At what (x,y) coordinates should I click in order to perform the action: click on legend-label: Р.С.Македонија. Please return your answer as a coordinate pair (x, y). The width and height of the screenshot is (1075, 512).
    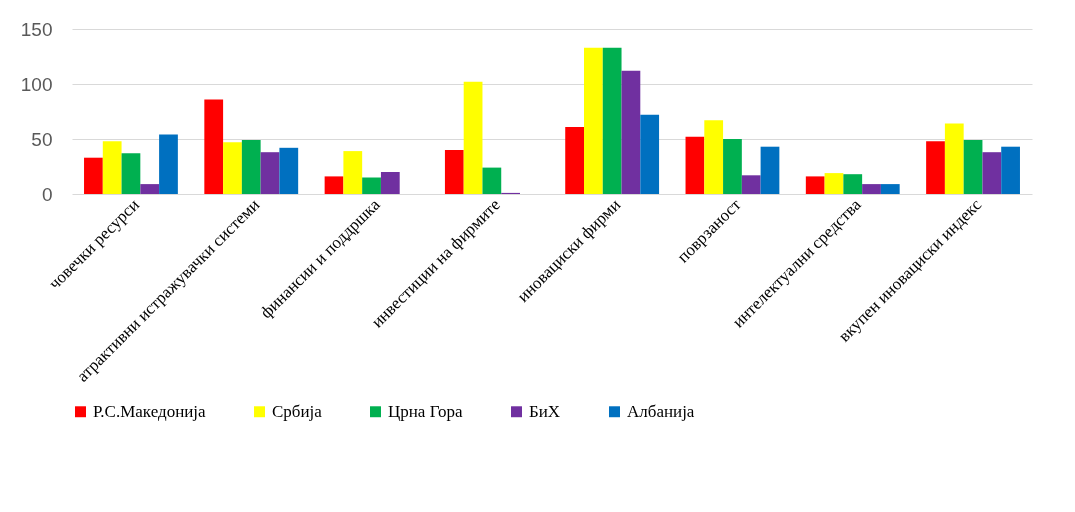
    Looking at the image, I should click on (150, 411).